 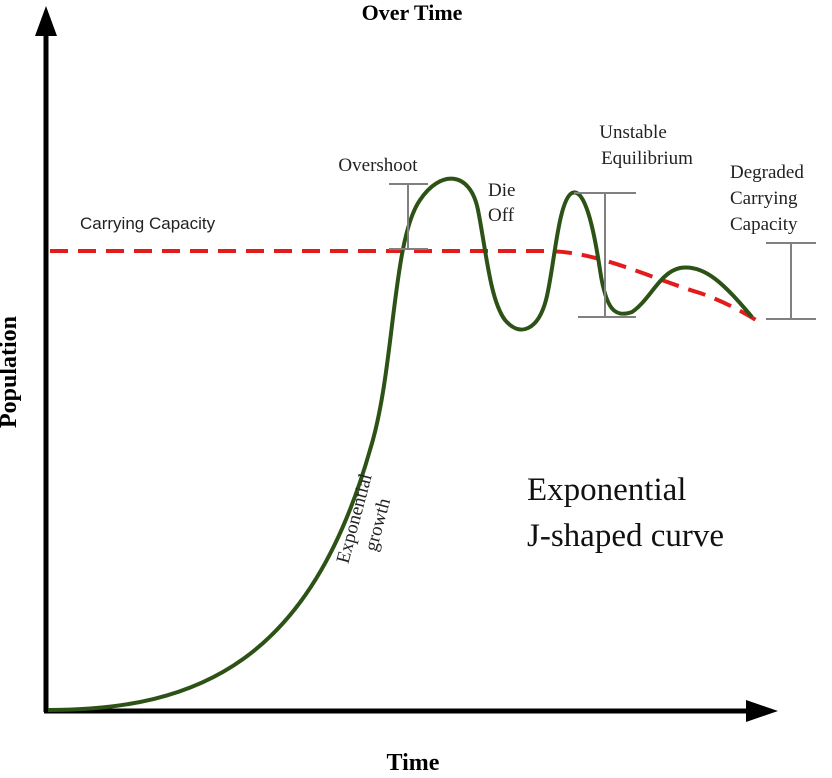 I want to click on y-axis-arrow-icon, so click(x=46, y=21).